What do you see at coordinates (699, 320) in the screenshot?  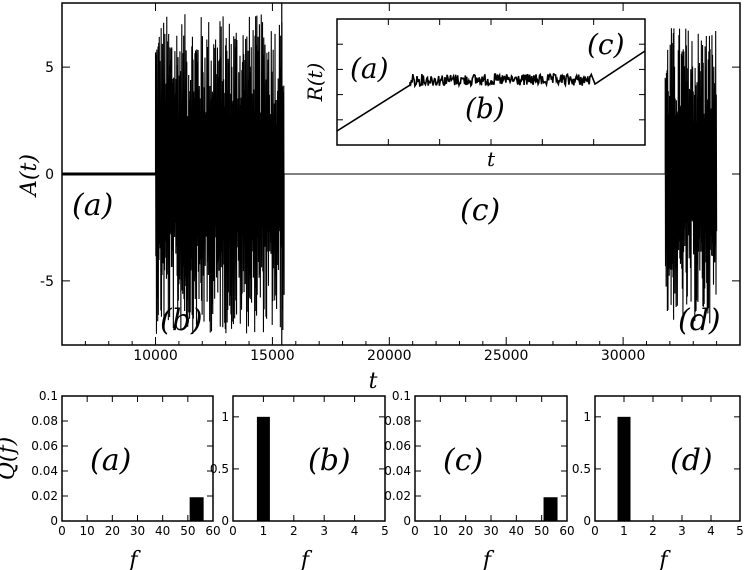 I see `annotation-d: (d)` at bounding box center [699, 320].